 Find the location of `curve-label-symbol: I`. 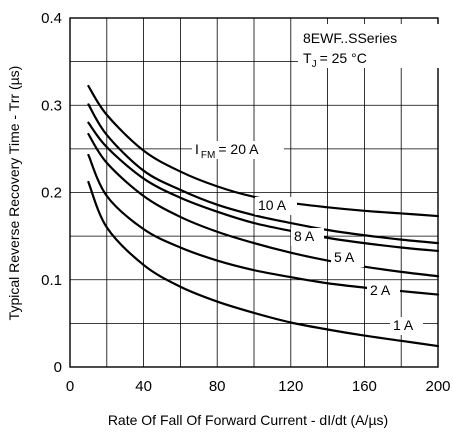

curve-label-symbol: I is located at coordinates (197, 149).